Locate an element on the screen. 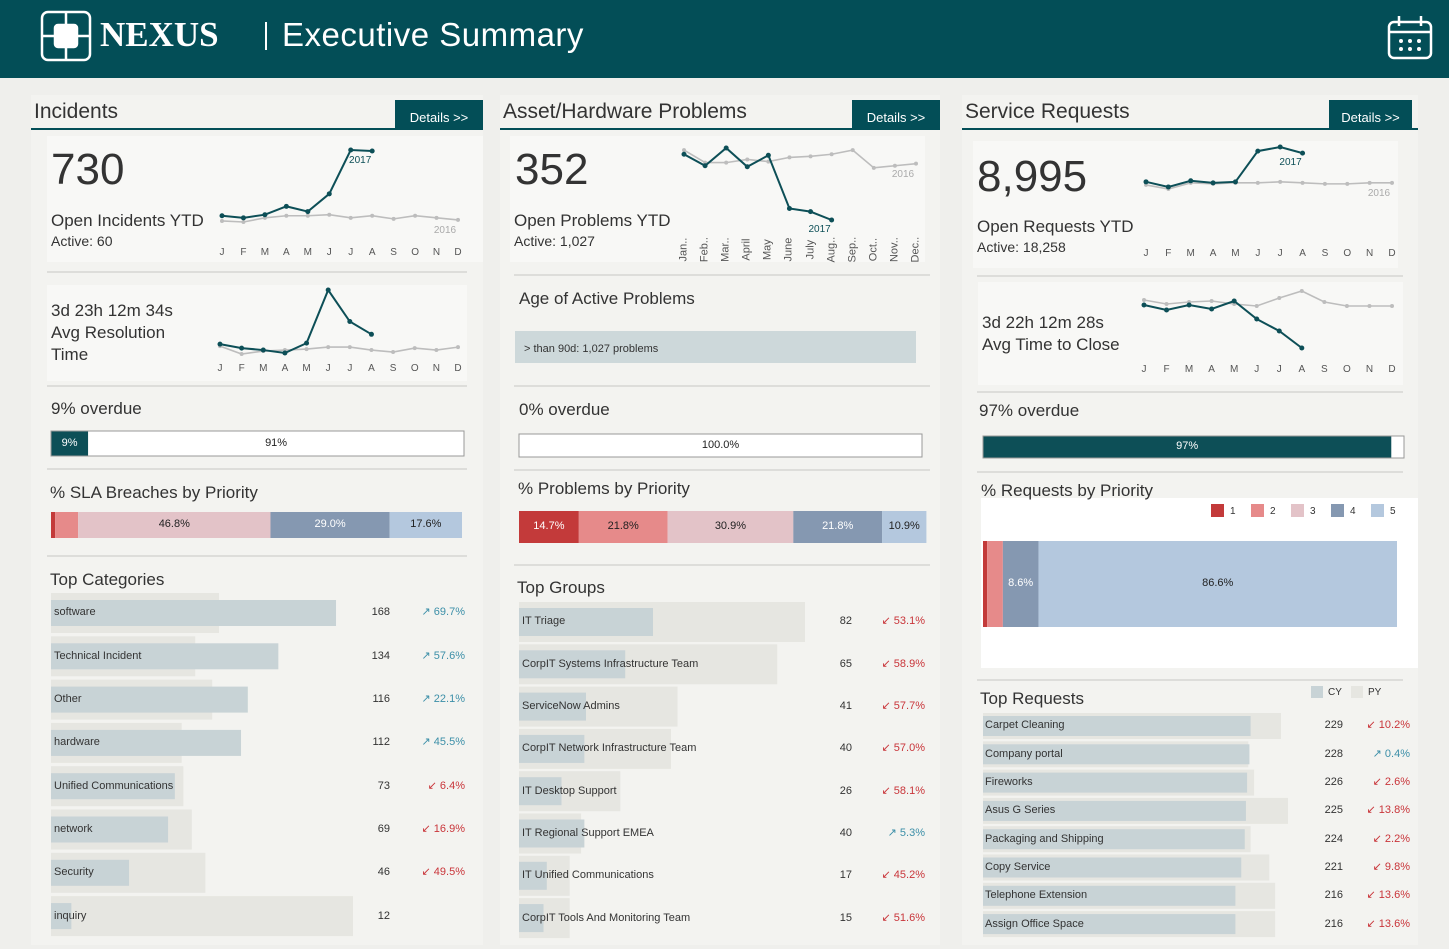 The image size is (1449, 949). row-change: ↙ 6.4% is located at coordinates (446, 785).